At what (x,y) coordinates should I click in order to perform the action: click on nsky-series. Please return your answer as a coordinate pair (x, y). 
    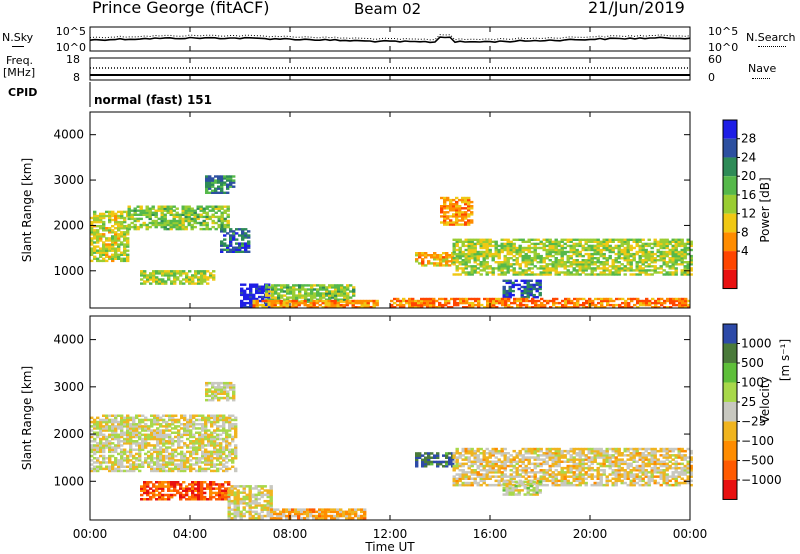
    Looking at the image, I should click on (390, 40).